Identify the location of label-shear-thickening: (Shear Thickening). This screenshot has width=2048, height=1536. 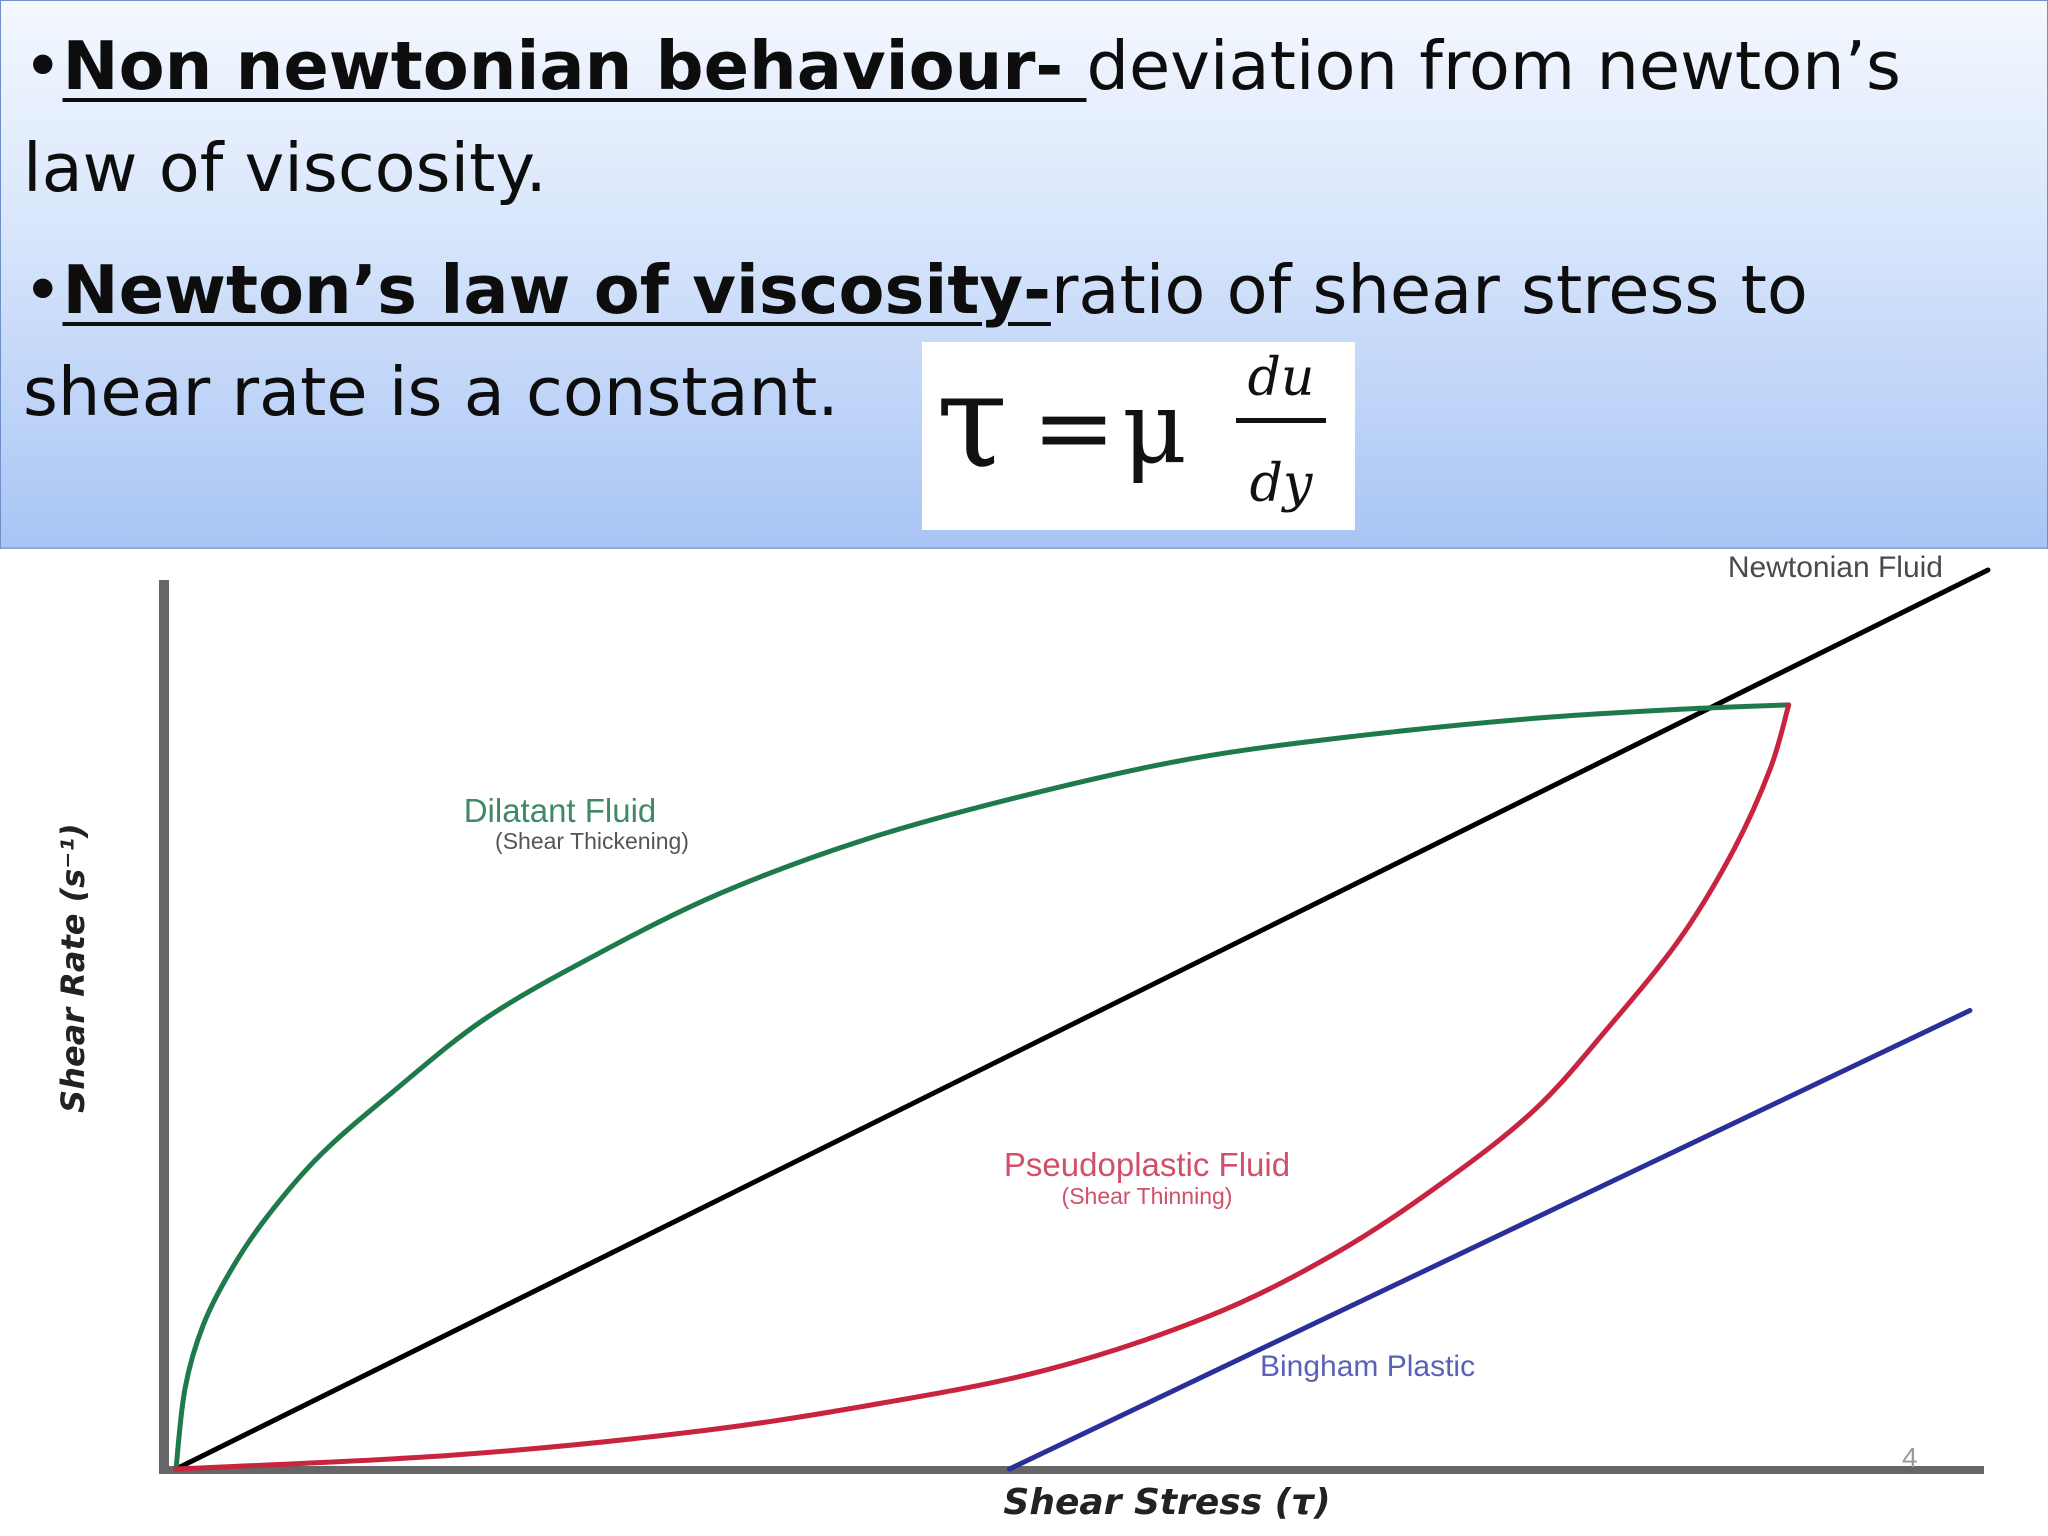
(592, 841).